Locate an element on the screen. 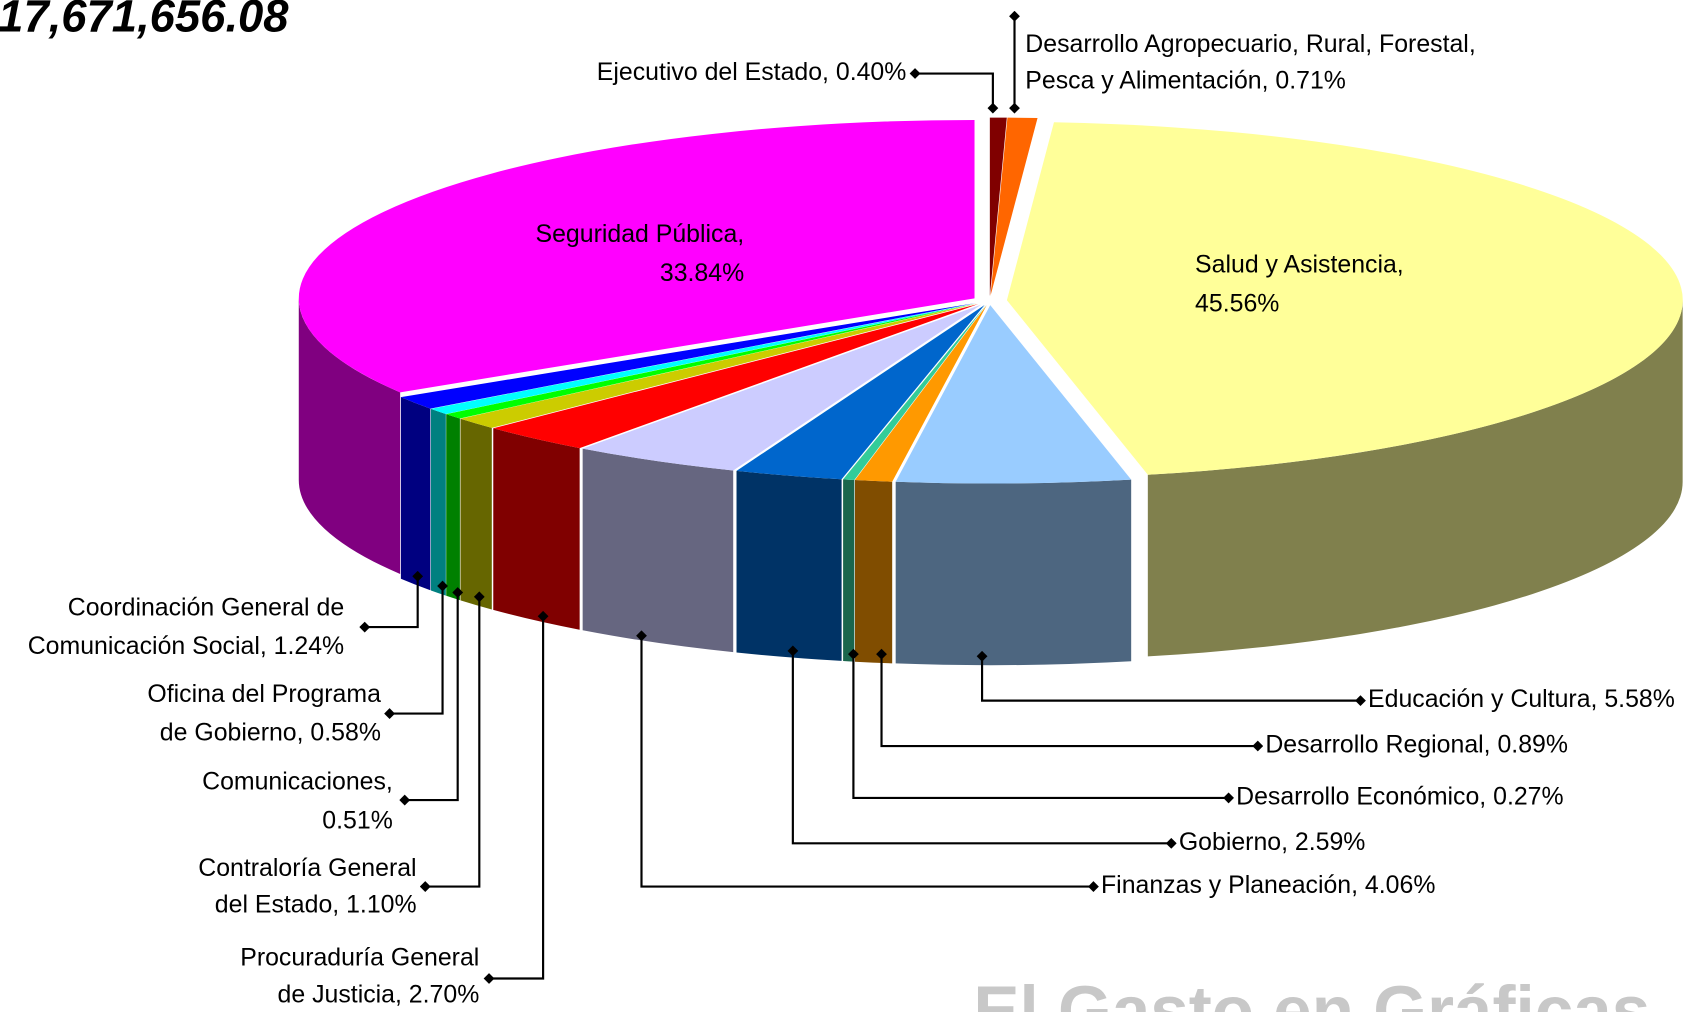 The height and width of the screenshot is (1012, 1696). slice-label: Pesca y Alimentación, 0.71% is located at coordinates (1185, 81).